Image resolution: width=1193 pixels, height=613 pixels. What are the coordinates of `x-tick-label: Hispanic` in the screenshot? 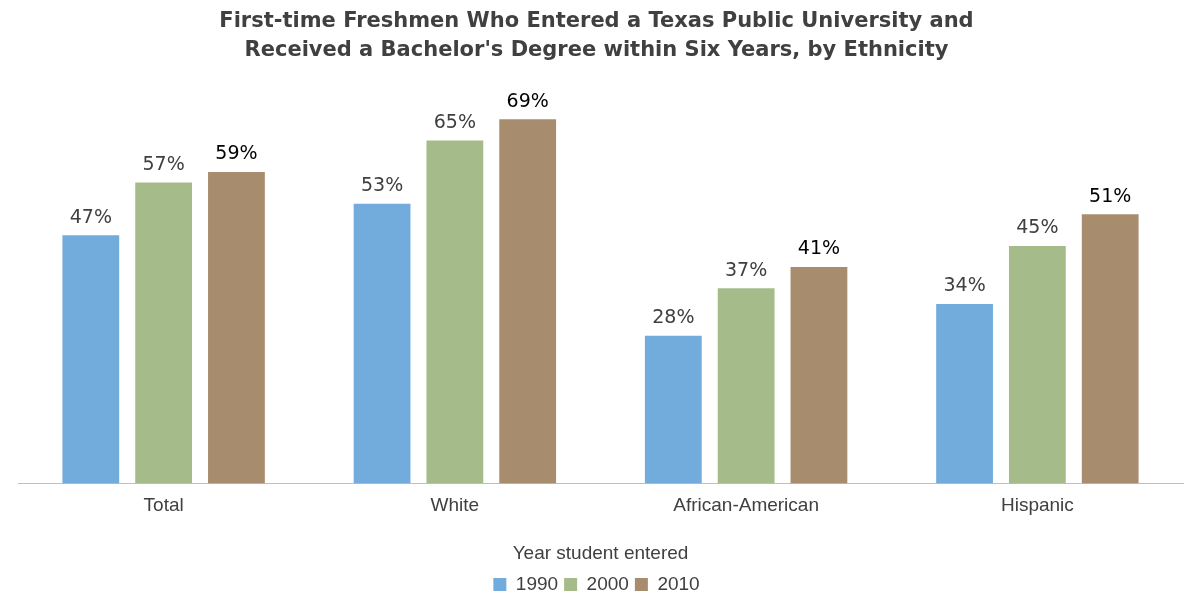 It's located at (1037, 505).